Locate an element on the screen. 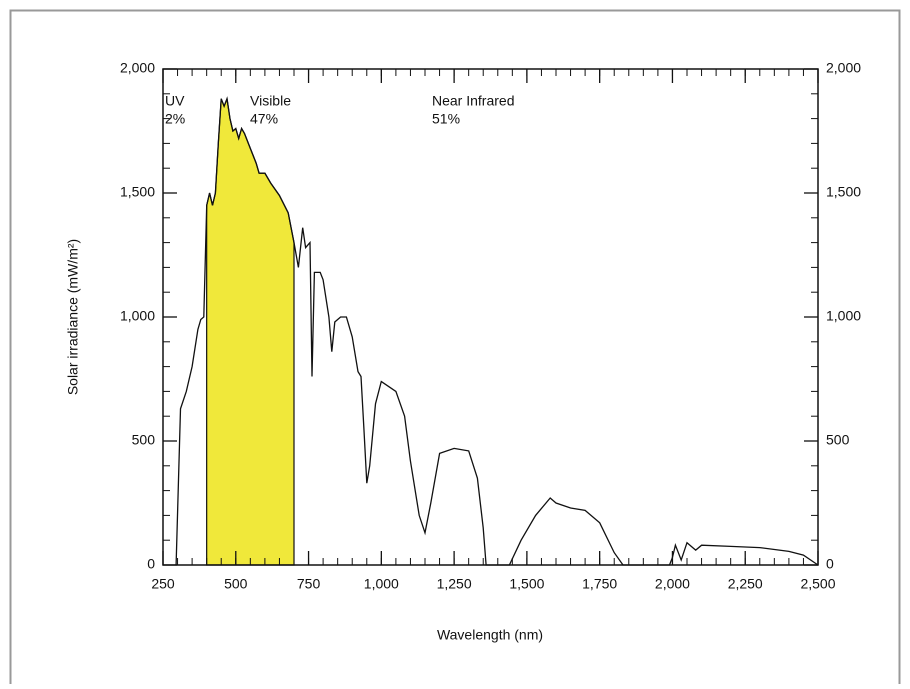 This screenshot has width=910, height=689. y-axis-label: Solar irradiance (mW/m²) is located at coordinates (73, 317).